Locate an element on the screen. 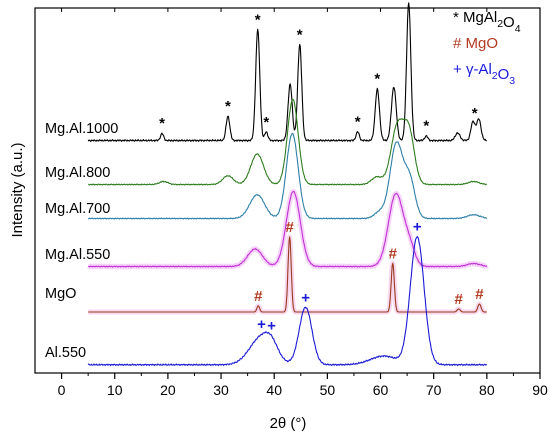 The width and height of the screenshot is (550, 437). x-tick-label: 0 is located at coordinates (62, 390).